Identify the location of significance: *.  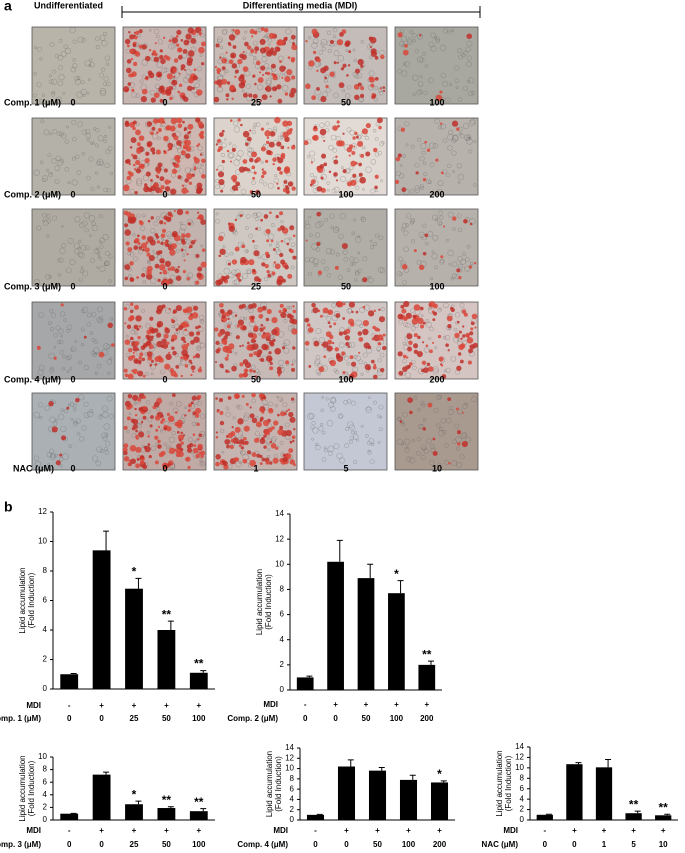
(134, 572).